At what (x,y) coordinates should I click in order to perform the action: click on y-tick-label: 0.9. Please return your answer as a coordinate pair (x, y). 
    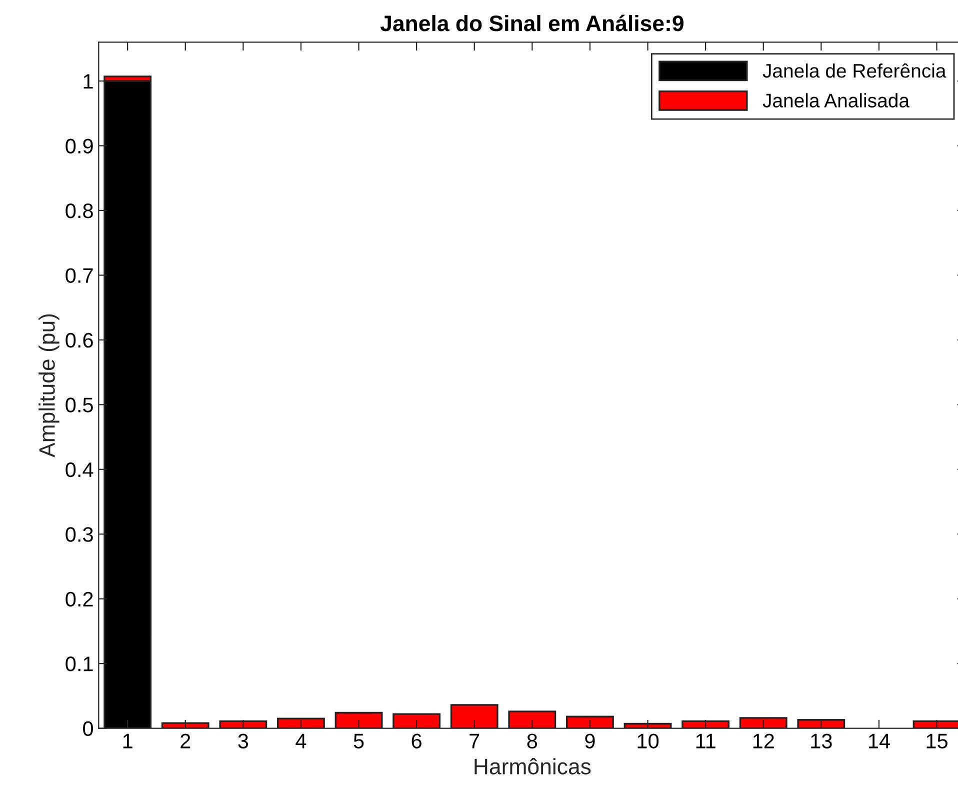
    Looking at the image, I should click on (79, 146).